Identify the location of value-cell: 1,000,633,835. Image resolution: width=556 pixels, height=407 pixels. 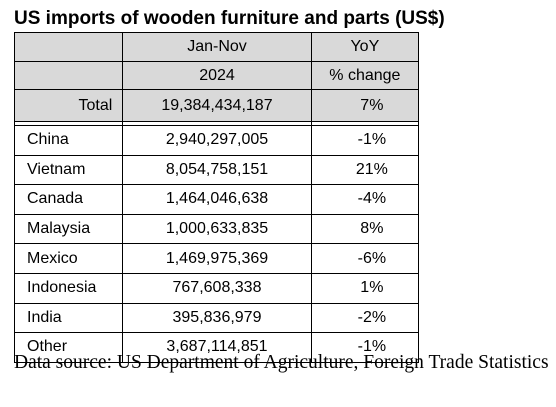
(217, 229).